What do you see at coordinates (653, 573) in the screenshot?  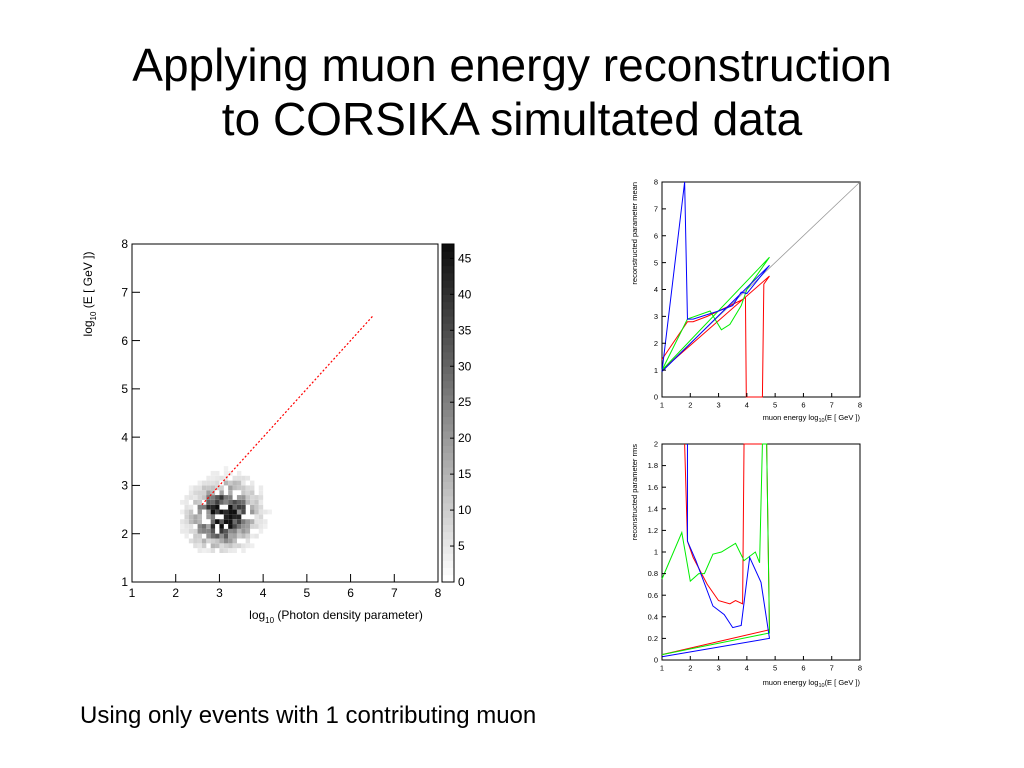 I see `y-tick-label: 0.8` at bounding box center [653, 573].